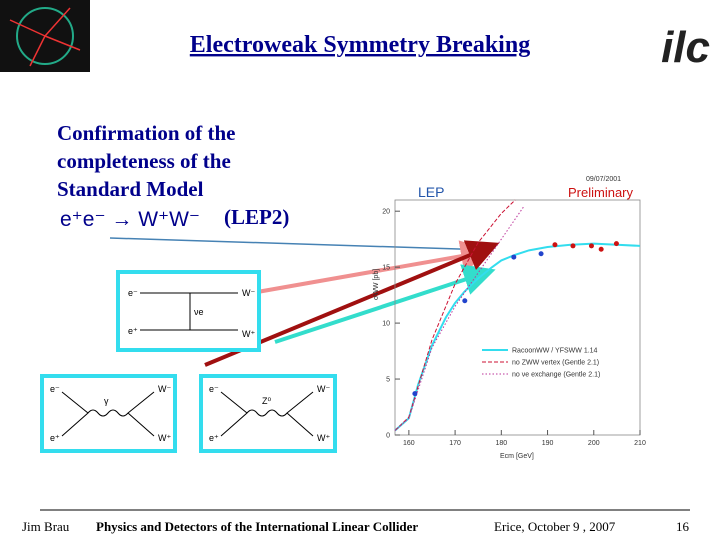  I want to click on footer-venue: Erice, October 9 , 2007, so click(555, 526).